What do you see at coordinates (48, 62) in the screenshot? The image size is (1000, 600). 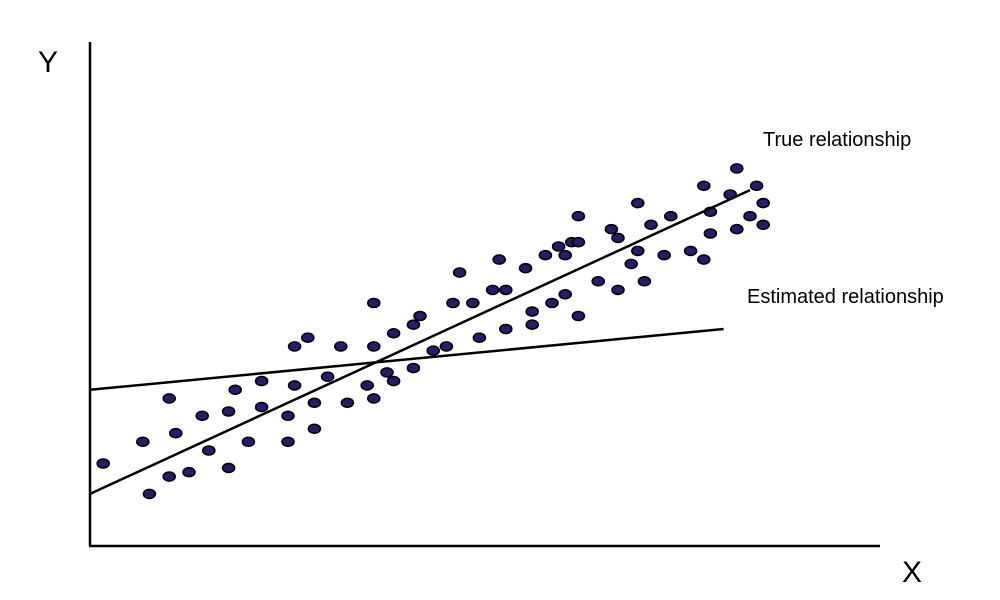 I see `y-axis-title: Y` at bounding box center [48, 62].